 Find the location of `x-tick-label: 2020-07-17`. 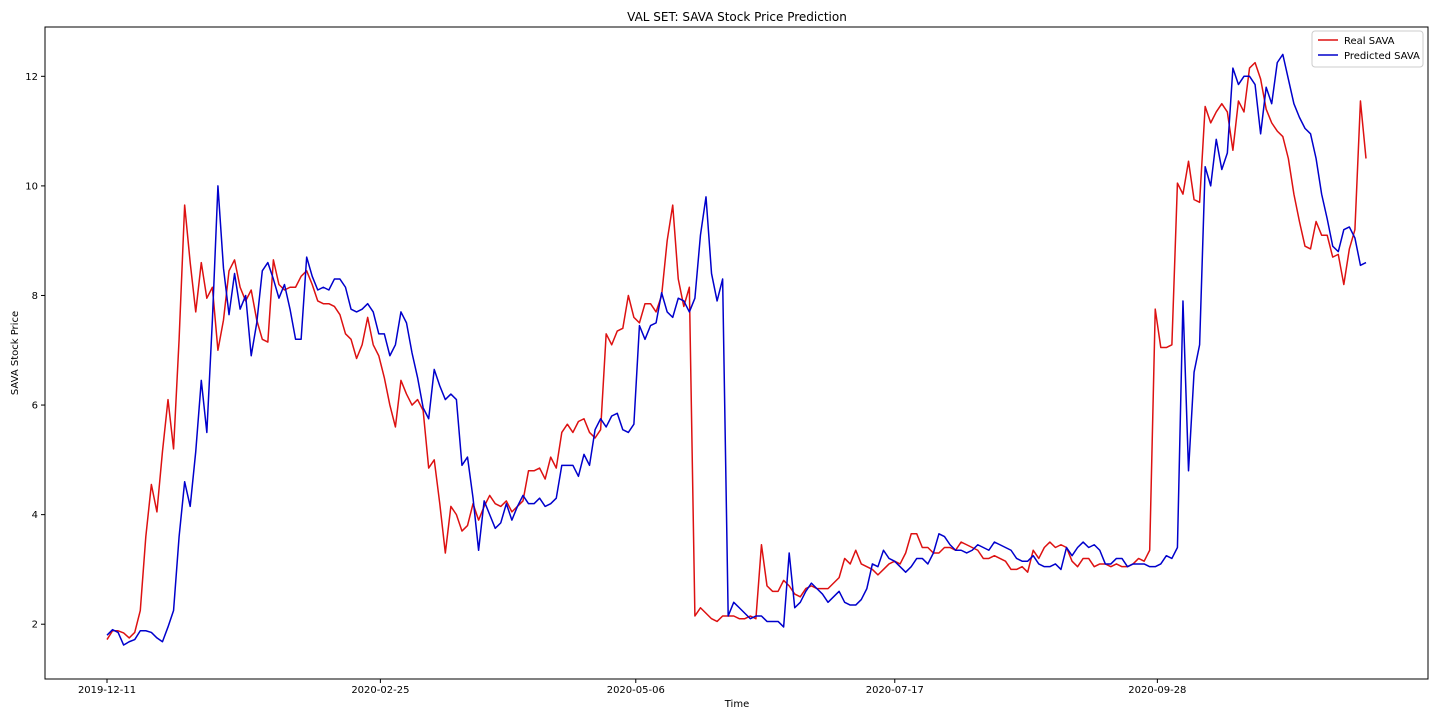

x-tick-label: 2020-07-17 is located at coordinates (895, 690).